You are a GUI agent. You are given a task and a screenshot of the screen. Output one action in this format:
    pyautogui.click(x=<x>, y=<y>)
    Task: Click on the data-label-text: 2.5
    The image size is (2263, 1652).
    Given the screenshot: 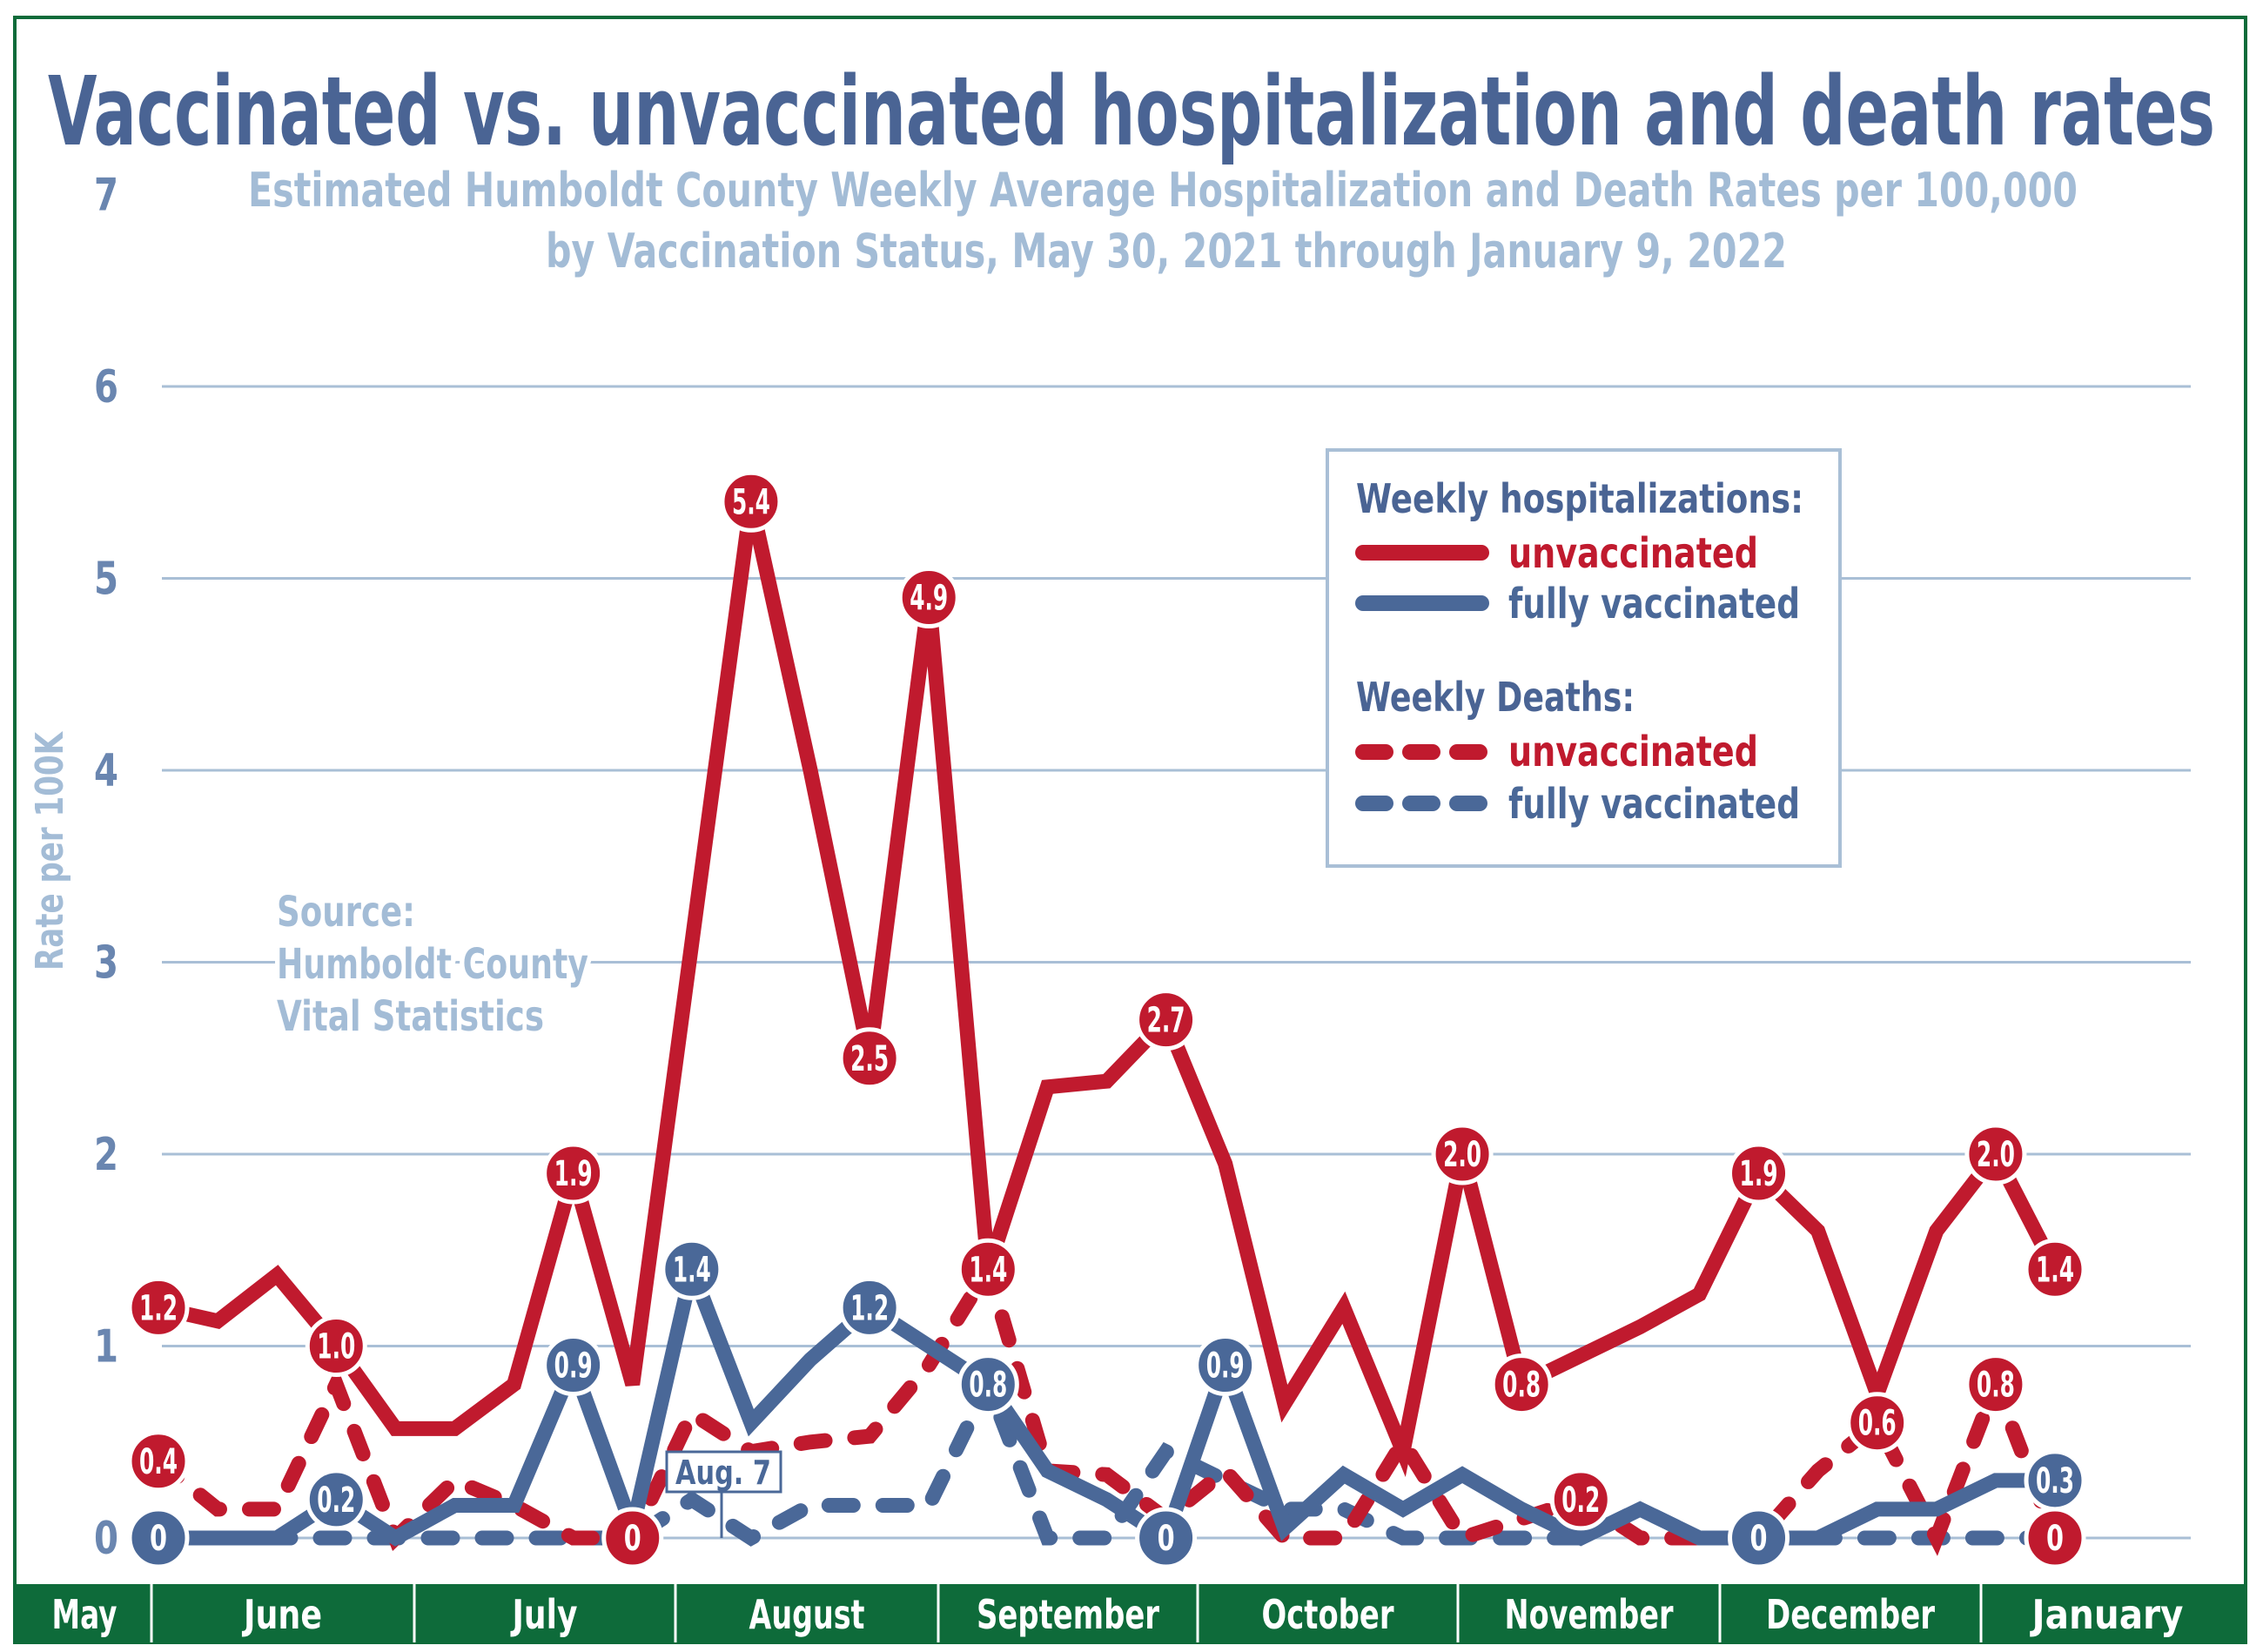 What is the action you would take?
    pyautogui.click(x=870, y=1059)
    